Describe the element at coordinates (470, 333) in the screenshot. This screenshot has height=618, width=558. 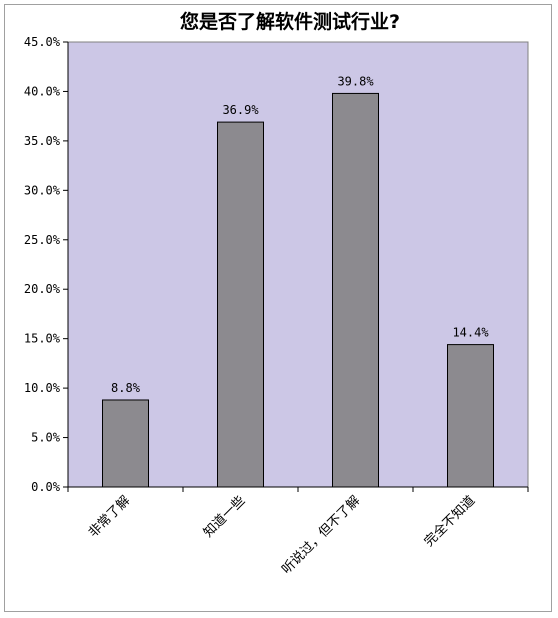
I see `data-label: 14.4%` at that location.